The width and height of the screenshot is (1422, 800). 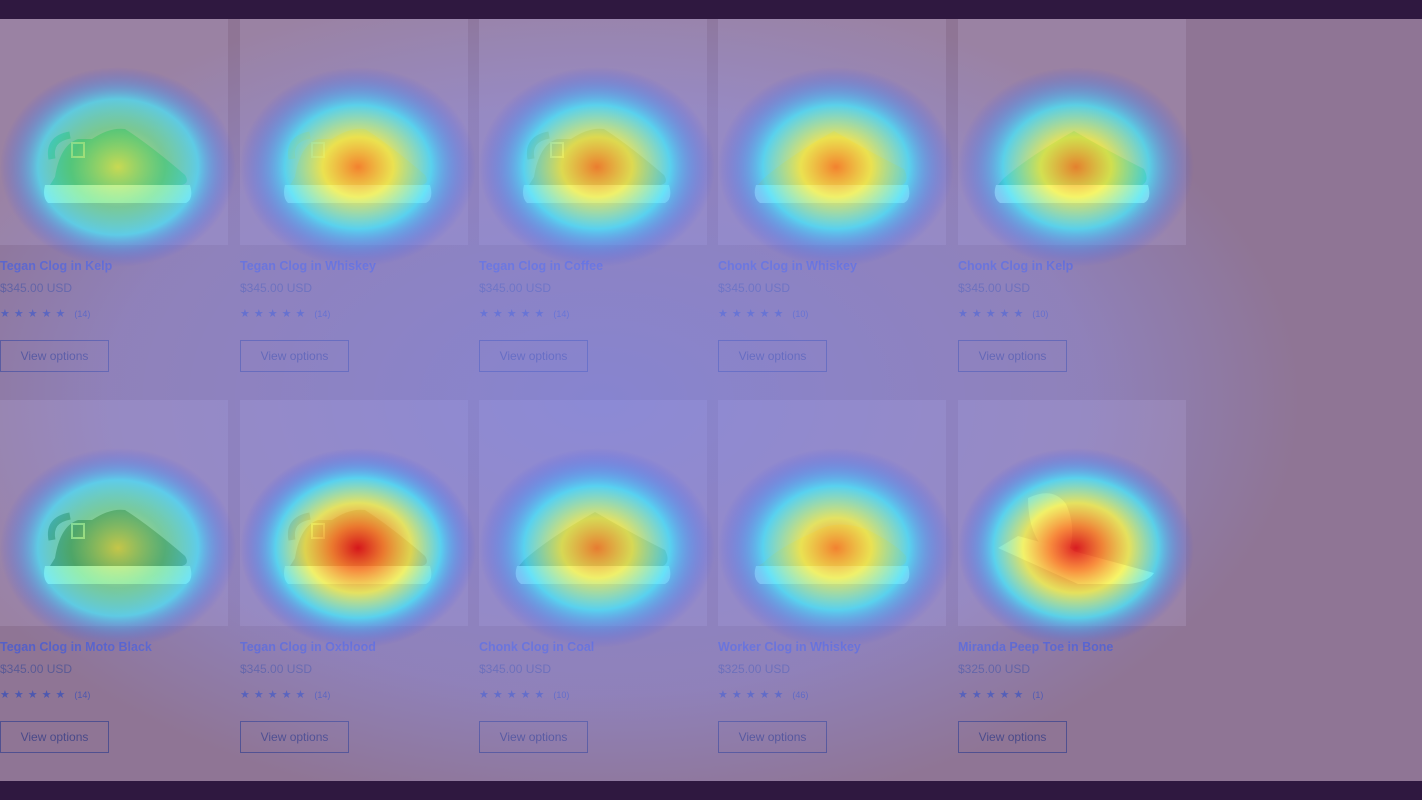 What do you see at coordinates (541, 266) in the screenshot?
I see `product-title: Tegan Clog in Coffee` at bounding box center [541, 266].